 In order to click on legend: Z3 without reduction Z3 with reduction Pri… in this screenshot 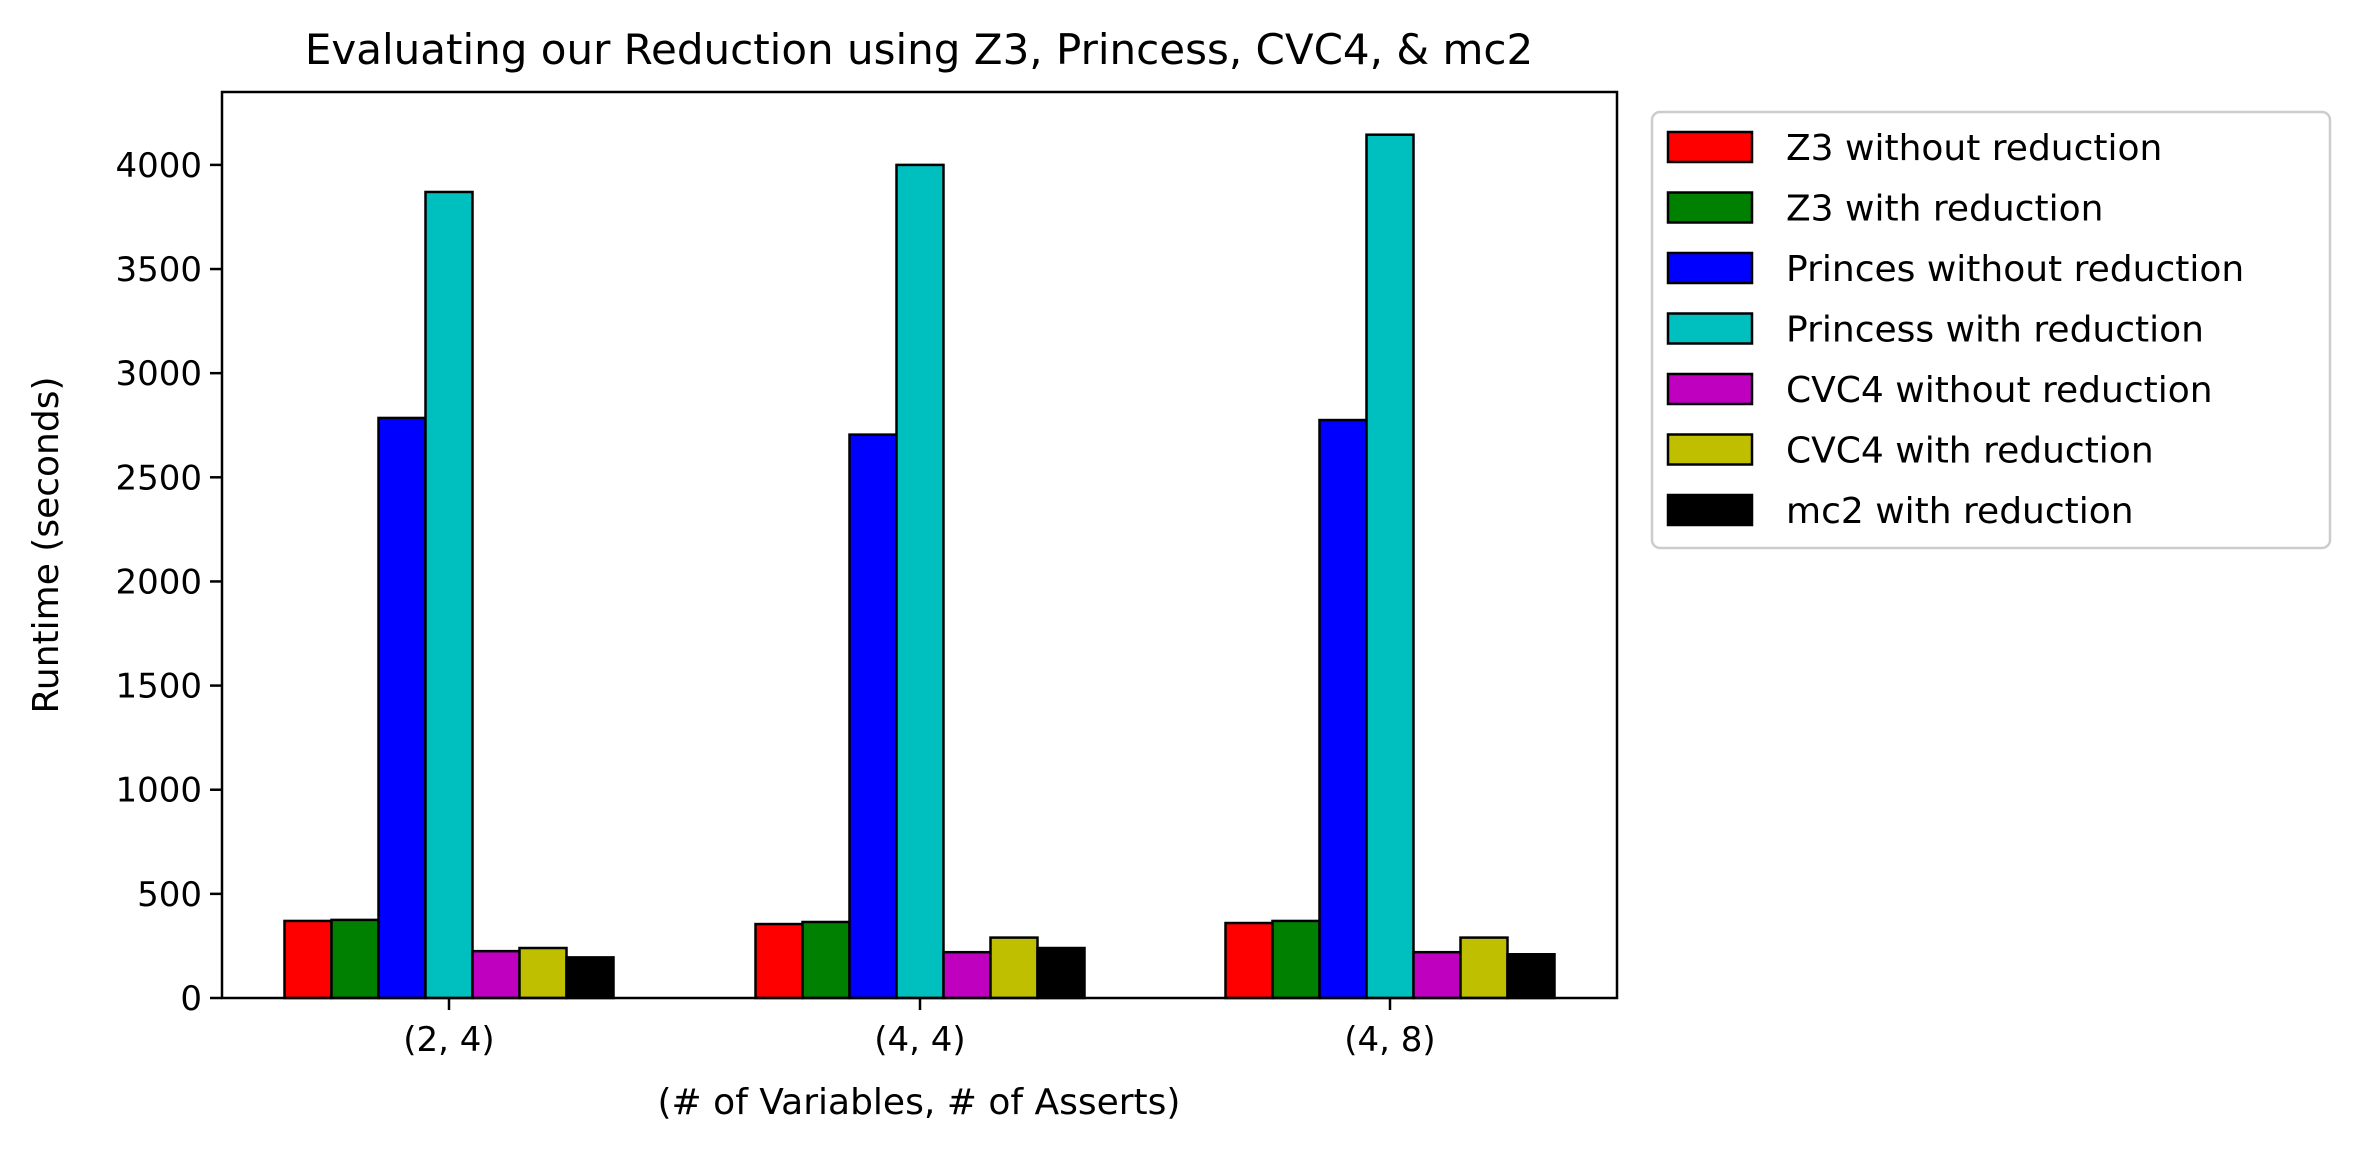, I will do `click(1991, 330)`.